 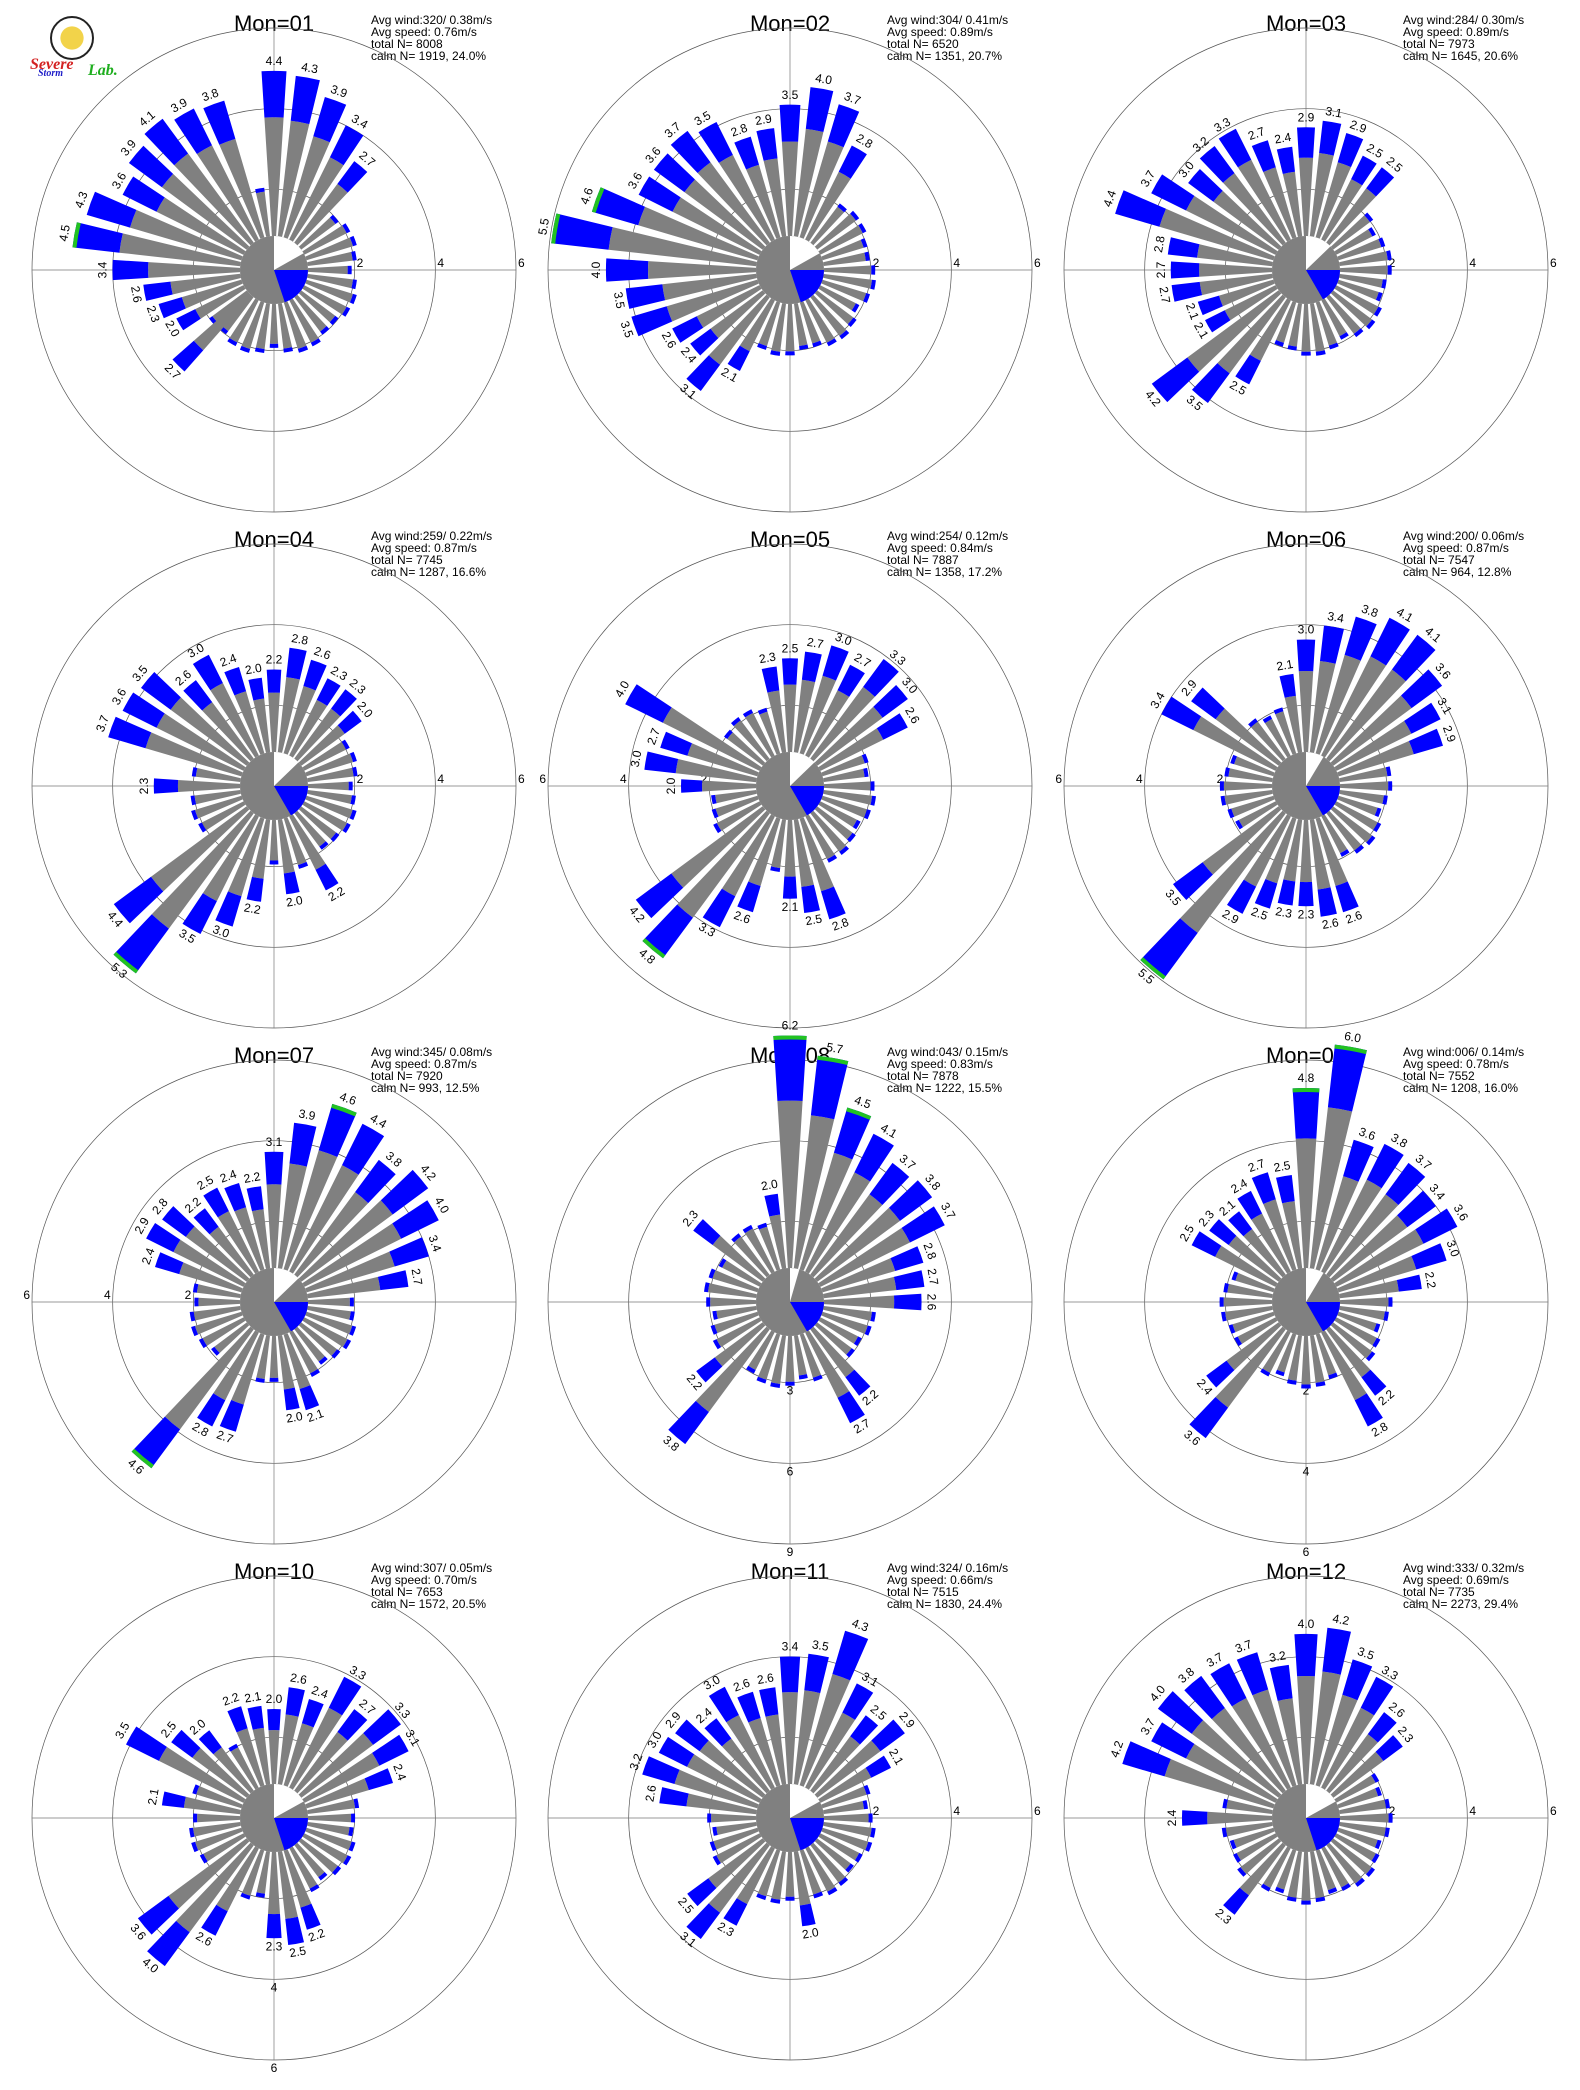 I want to click on petal-value-label: 2.3, so click(x=1306, y=914).